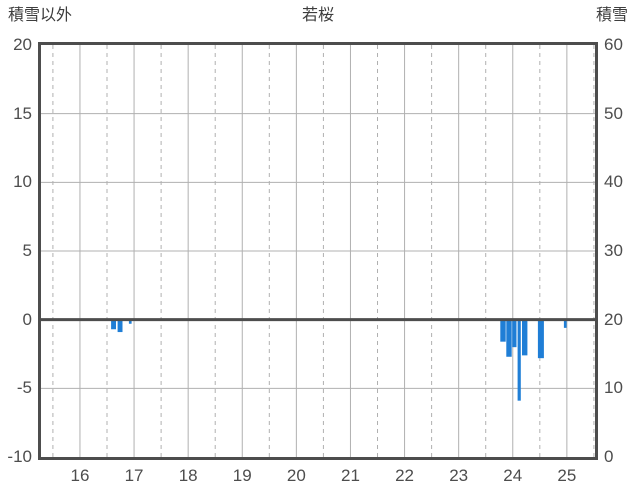 The width and height of the screenshot is (636, 501). Describe the element at coordinates (22, 44) in the screenshot. I see `left-y-tick-label: 20` at that location.